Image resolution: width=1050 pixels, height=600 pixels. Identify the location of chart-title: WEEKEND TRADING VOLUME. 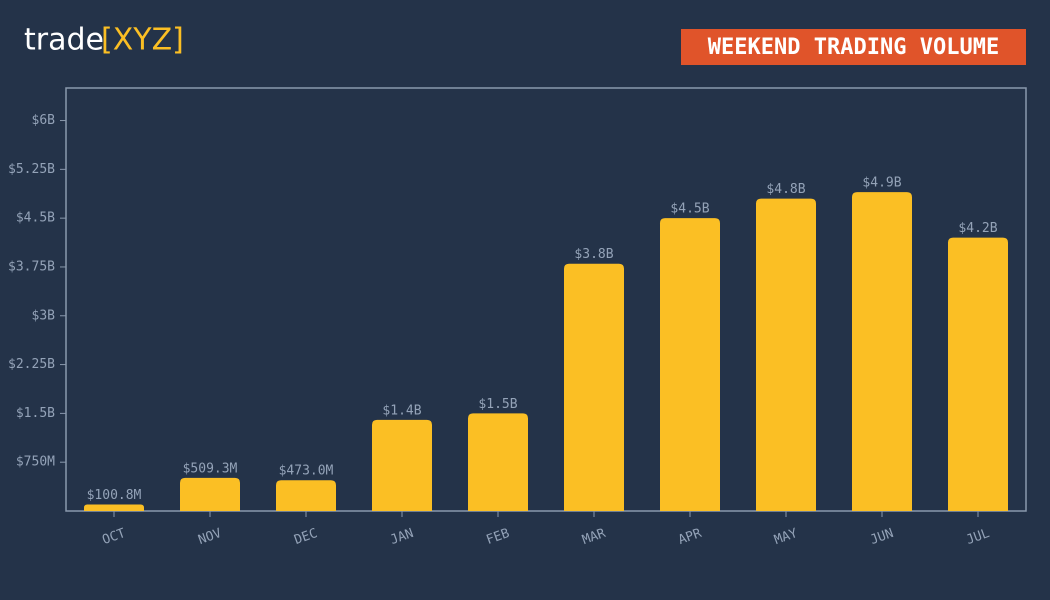
(853, 47).